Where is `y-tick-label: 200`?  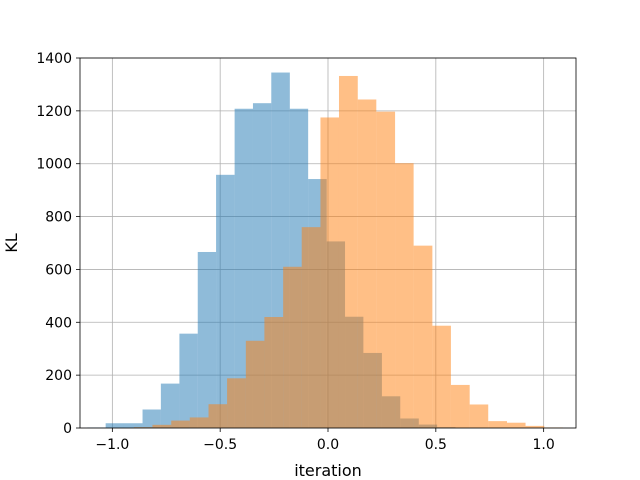
y-tick-label: 200 is located at coordinates (58, 376).